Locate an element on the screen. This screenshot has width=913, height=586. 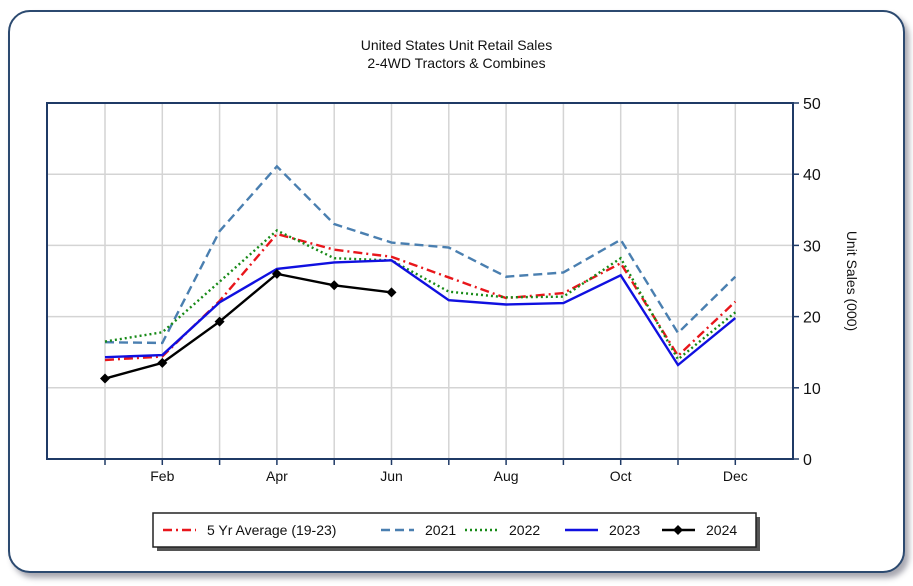
y-tick-label: 40 is located at coordinates (812, 175).